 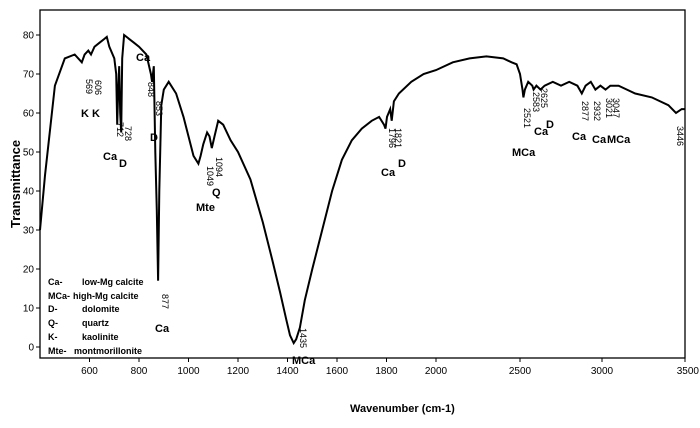 What do you see at coordinates (688, 371) in the screenshot?
I see `x-tick-label: 3500` at bounding box center [688, 371].